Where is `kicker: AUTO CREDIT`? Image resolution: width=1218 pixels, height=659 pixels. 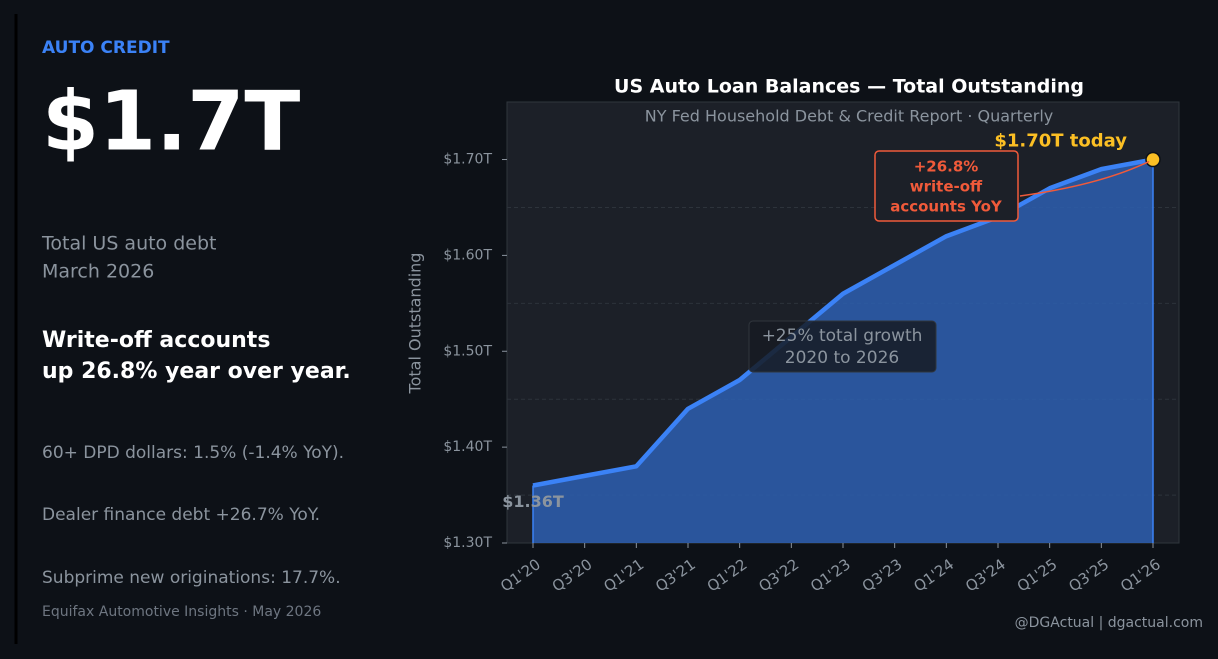
kicker: AUTO CREDIT is located at coordinates (106, 48).